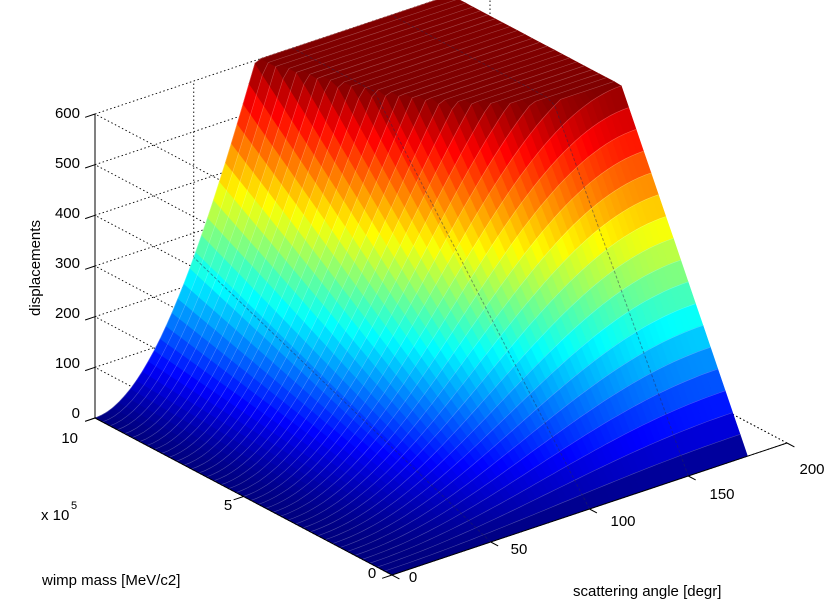  What do you see at coordinates (228, 505) in the screenshot?
I see `y-tick-label: 5` at bounding box center [228, 505].